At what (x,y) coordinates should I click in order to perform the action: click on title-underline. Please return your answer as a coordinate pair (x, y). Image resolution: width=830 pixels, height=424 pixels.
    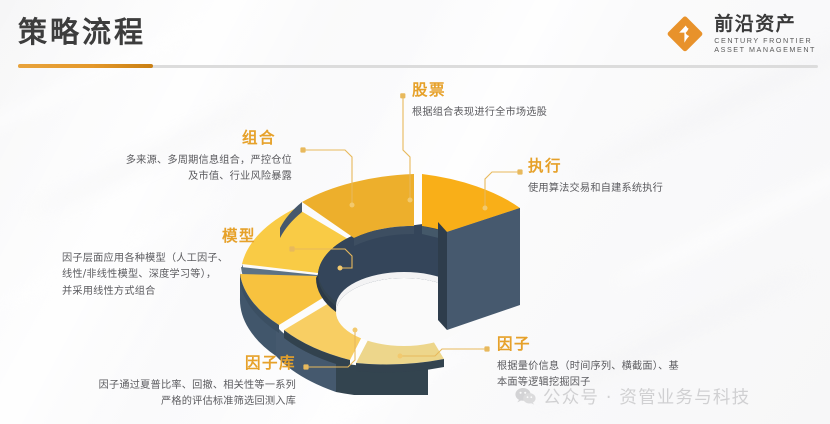
    Looking at the image, I should click on (418, 66).